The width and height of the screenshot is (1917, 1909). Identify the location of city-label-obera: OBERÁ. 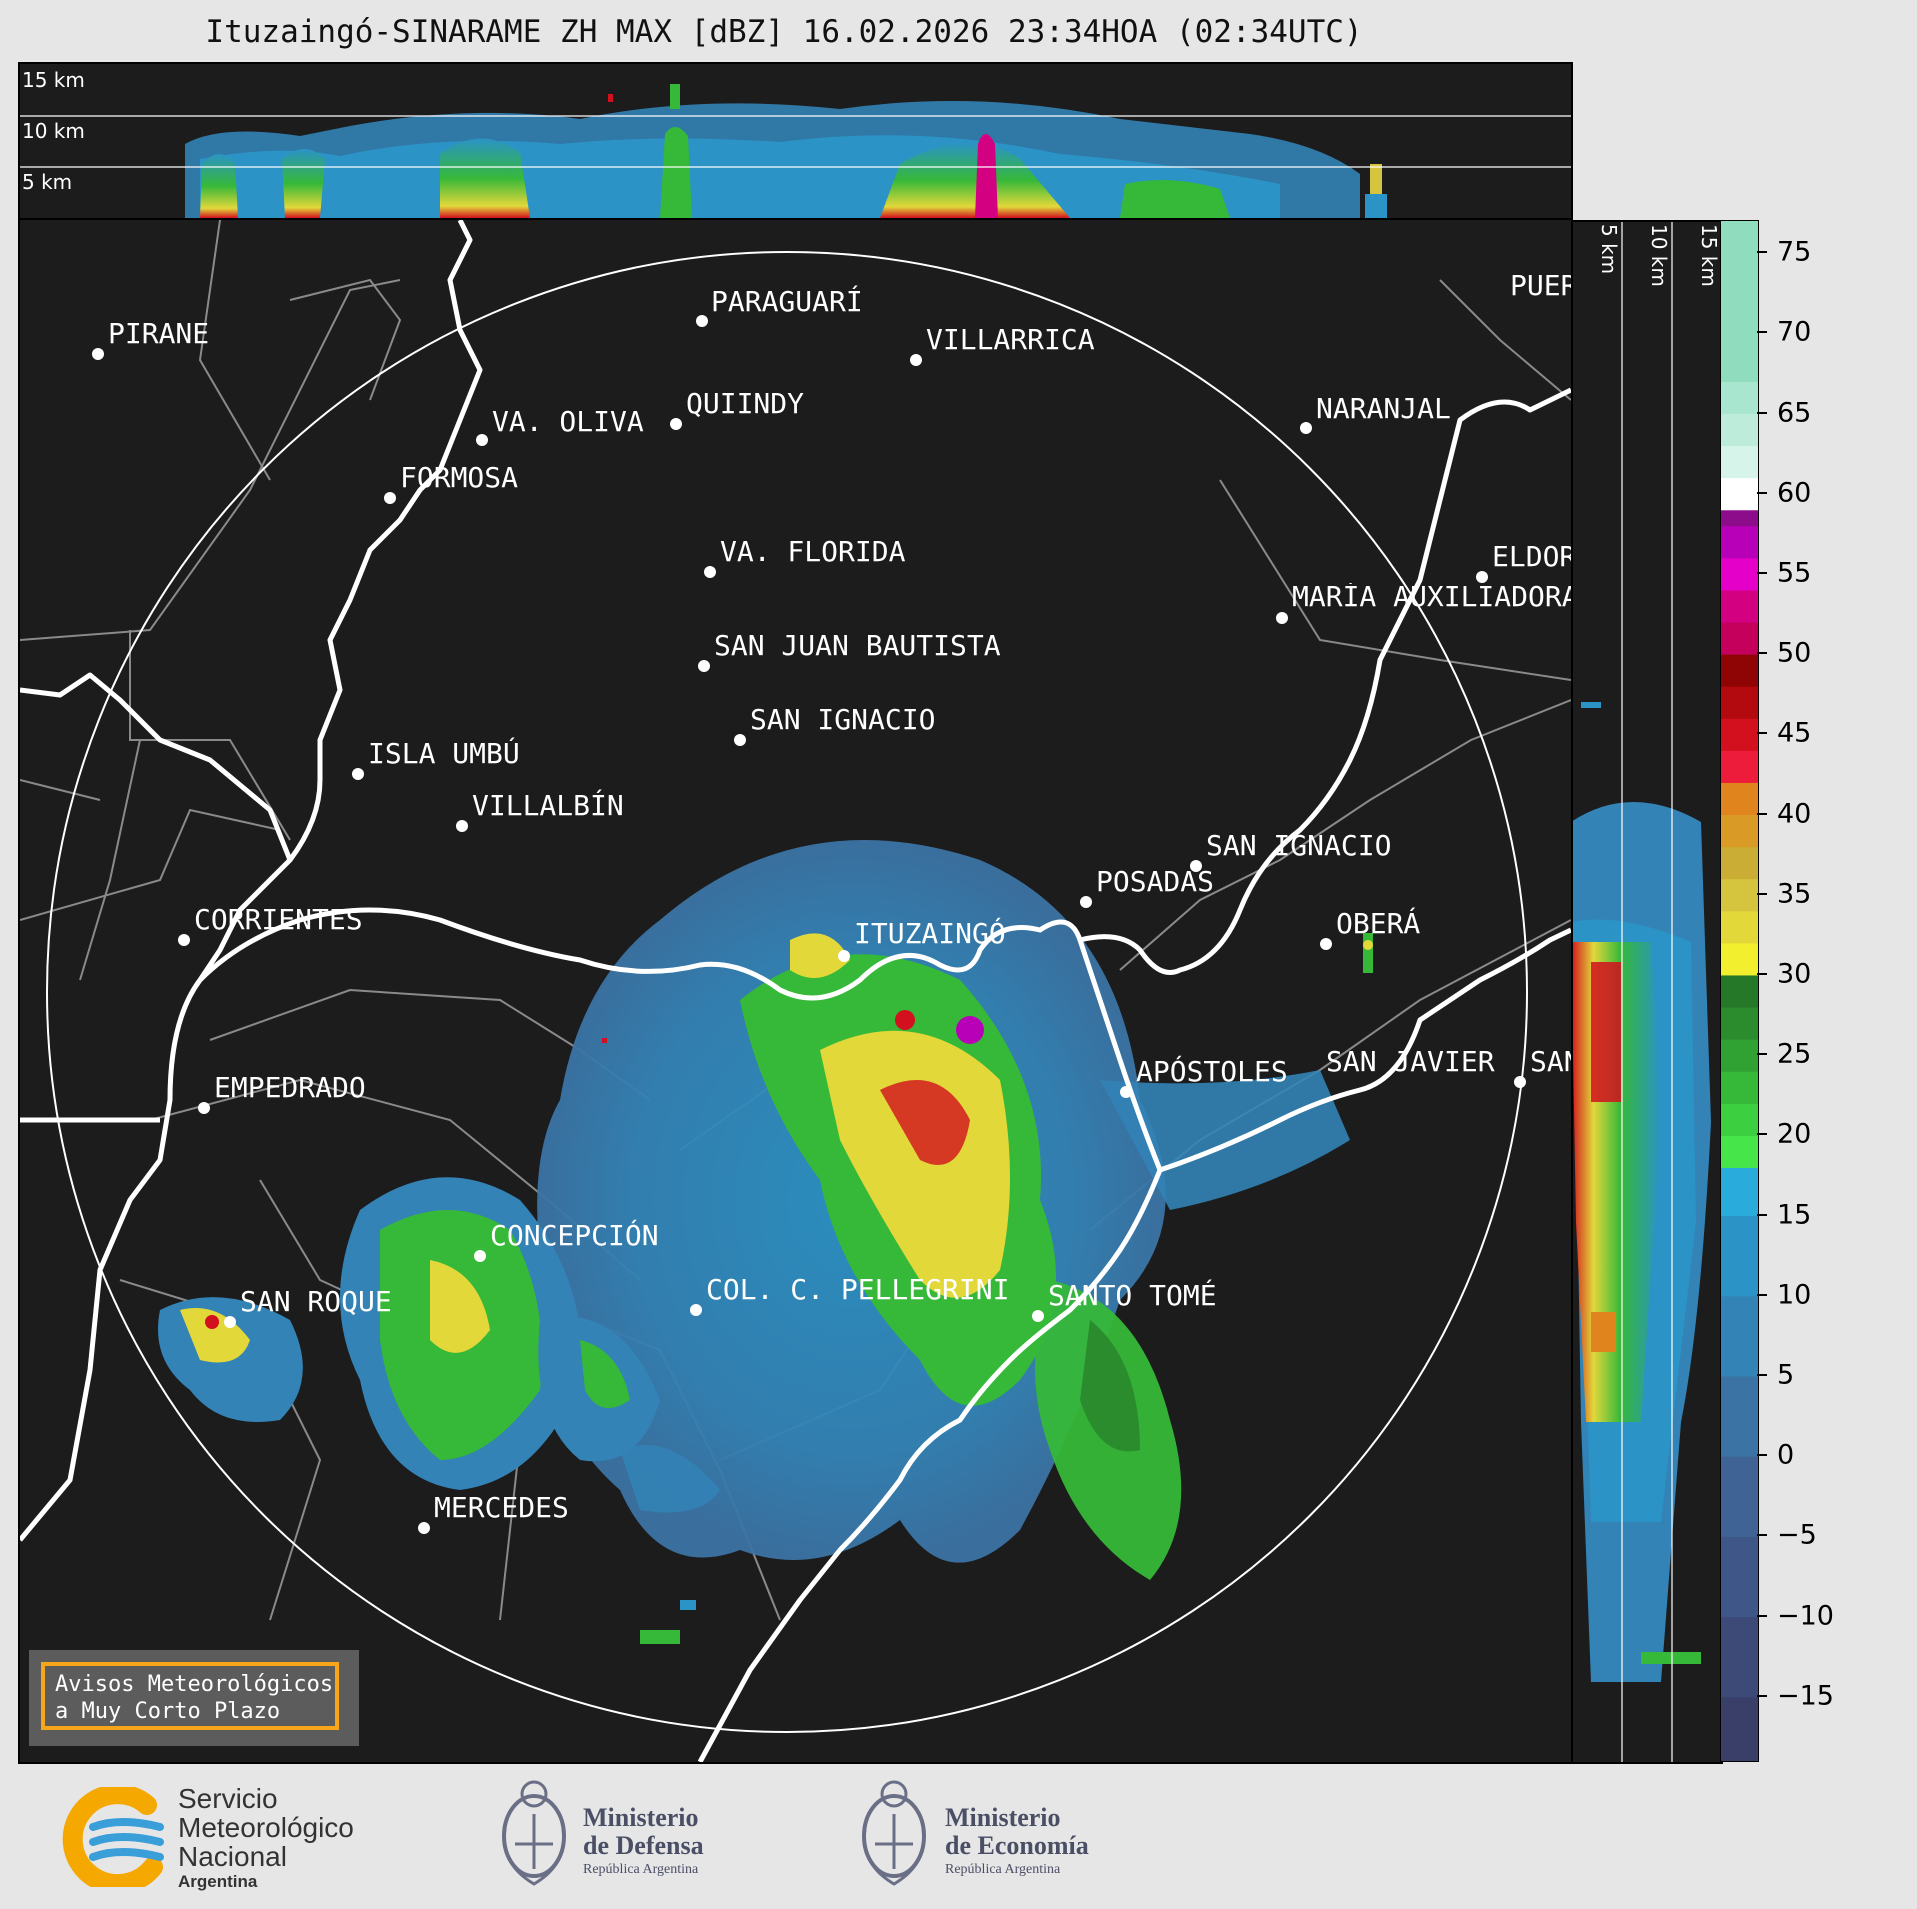
(1378, 923).